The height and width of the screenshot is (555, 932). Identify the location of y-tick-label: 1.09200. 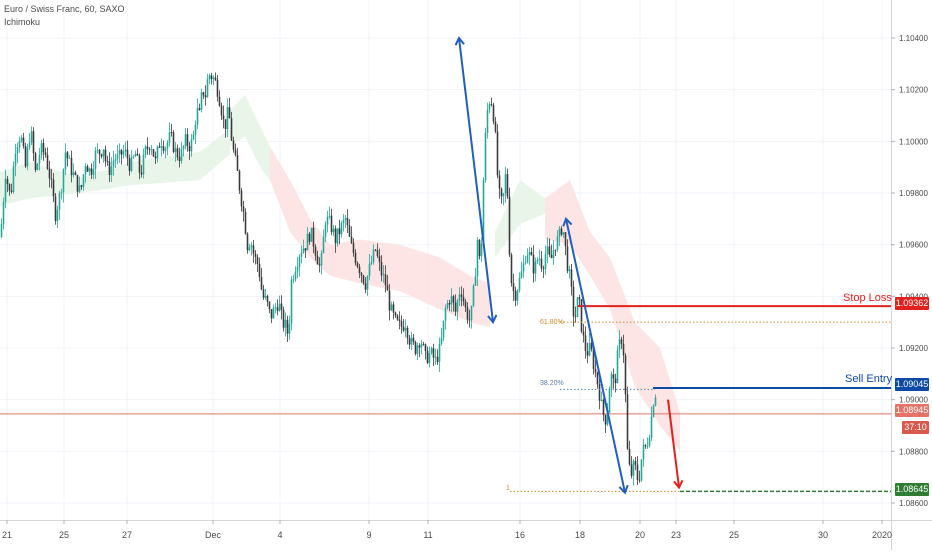
(913, 348).